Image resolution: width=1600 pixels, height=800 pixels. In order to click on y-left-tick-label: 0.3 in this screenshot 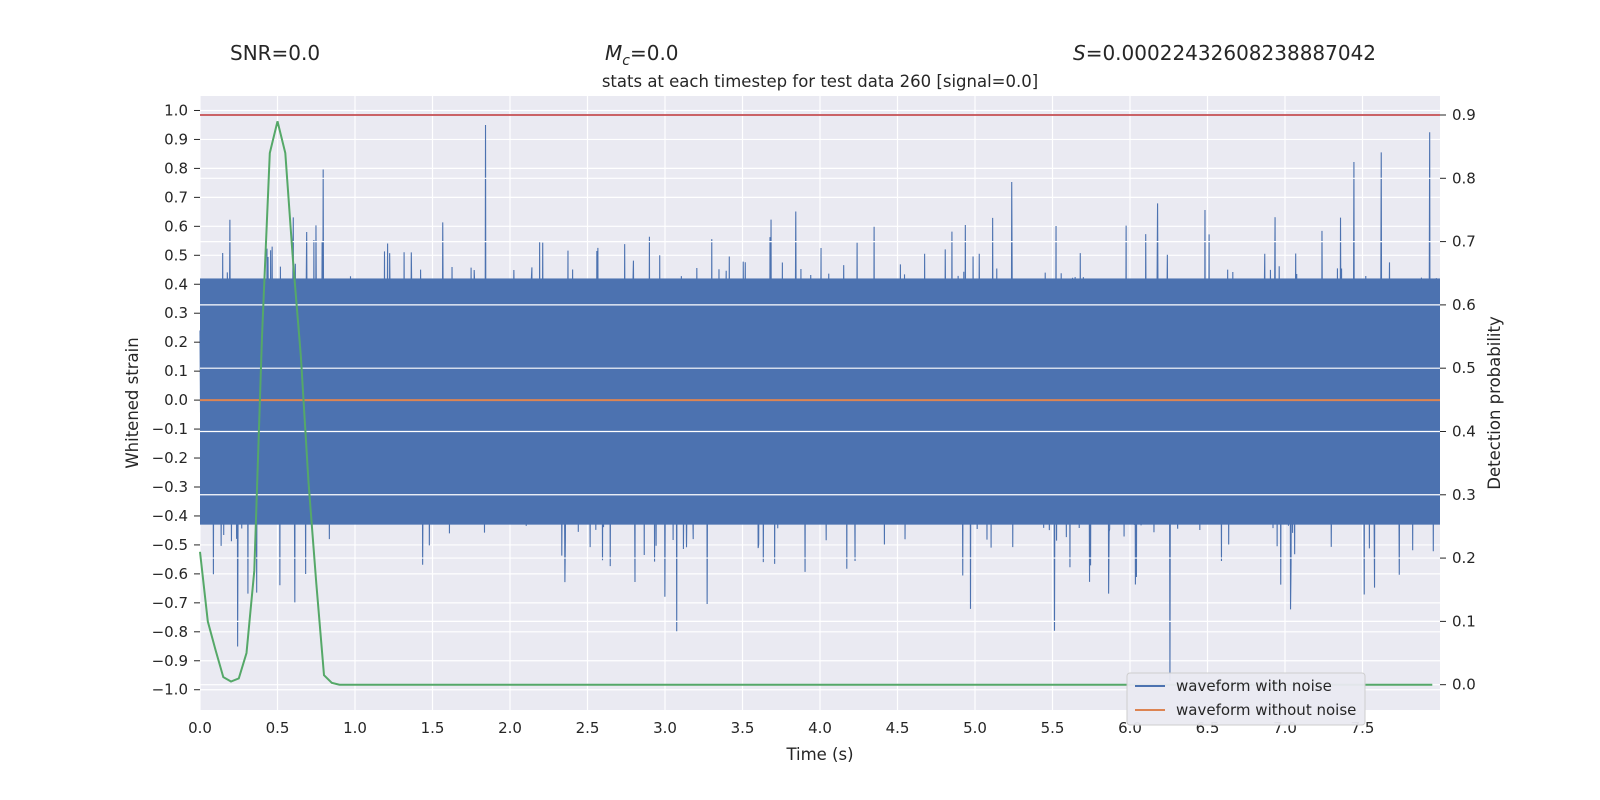, I will do `click(176, 313)`.